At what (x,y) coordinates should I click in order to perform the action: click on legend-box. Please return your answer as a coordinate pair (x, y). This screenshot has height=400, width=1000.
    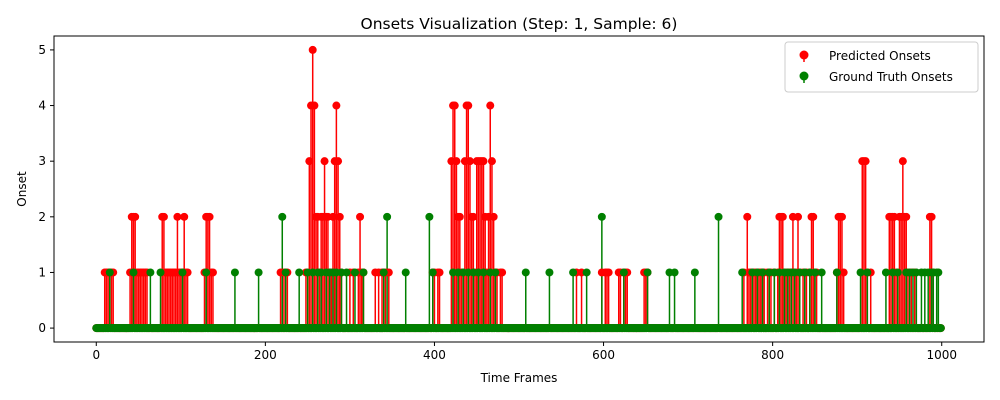
    Looking at the image, I should click on (881, 67).